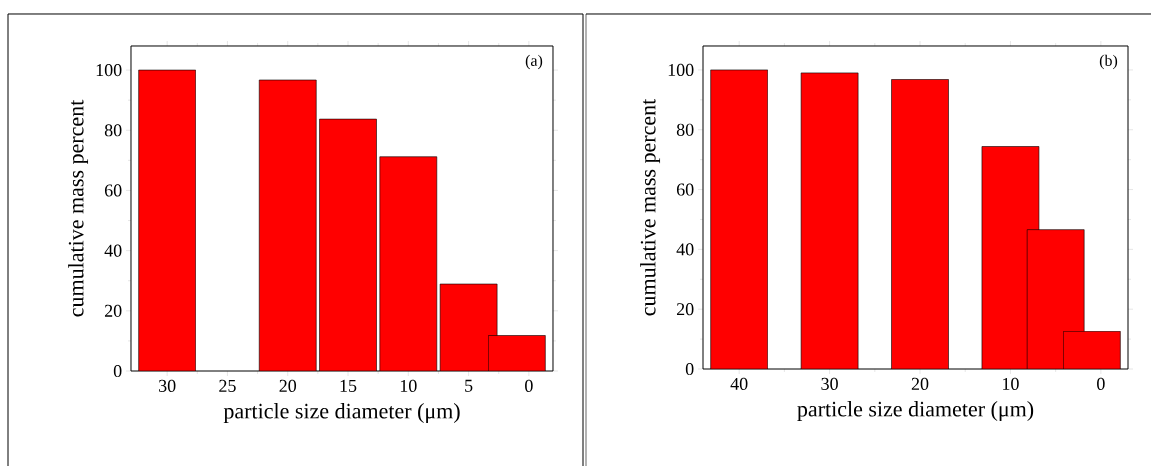  I want to click on x-tick-label: 15, so click(348, 385).